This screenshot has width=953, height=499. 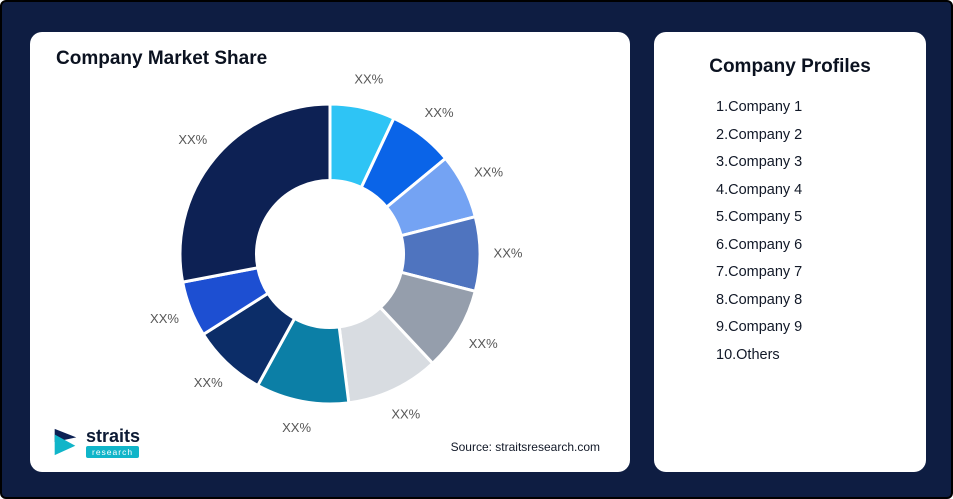 What do you see at coordinates (759, 162) in the screenshot?
I see `list-item: 3.Company 3` at bounding box center [759, 162].